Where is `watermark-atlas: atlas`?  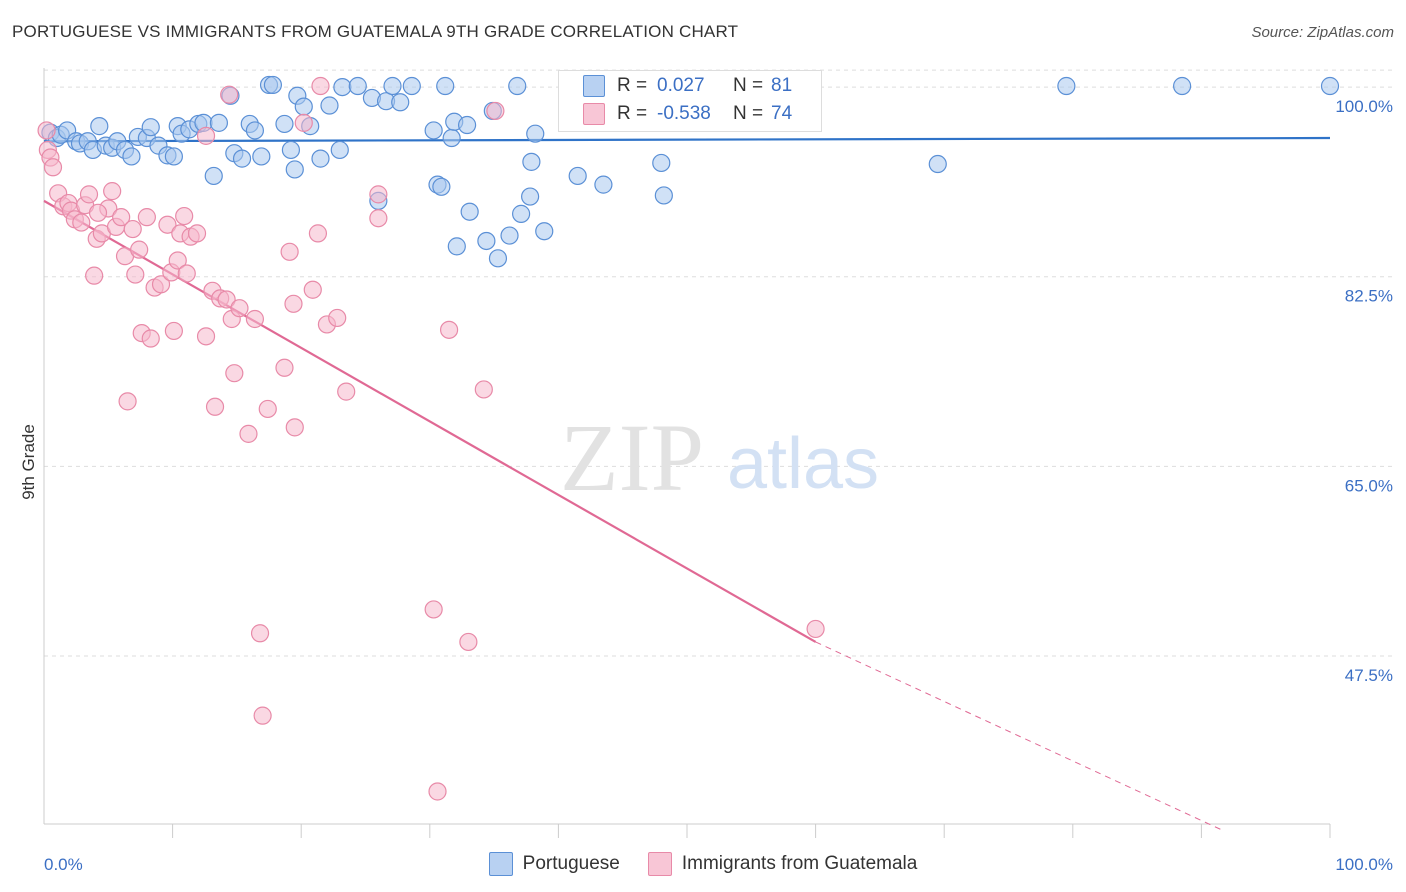 watermark-atlas: atlas is located at coordinates (803, 464).